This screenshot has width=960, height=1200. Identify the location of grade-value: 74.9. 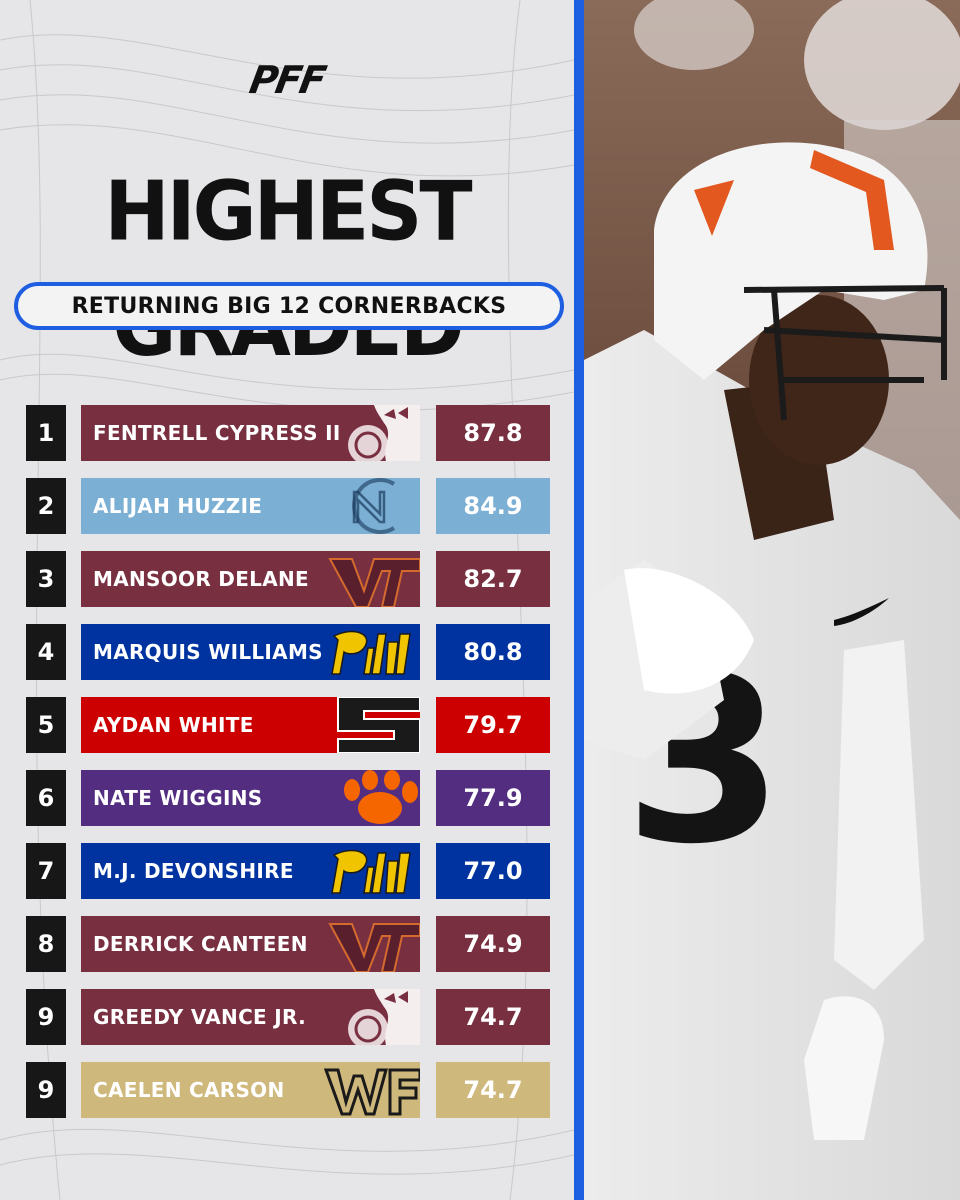
(493, 944).